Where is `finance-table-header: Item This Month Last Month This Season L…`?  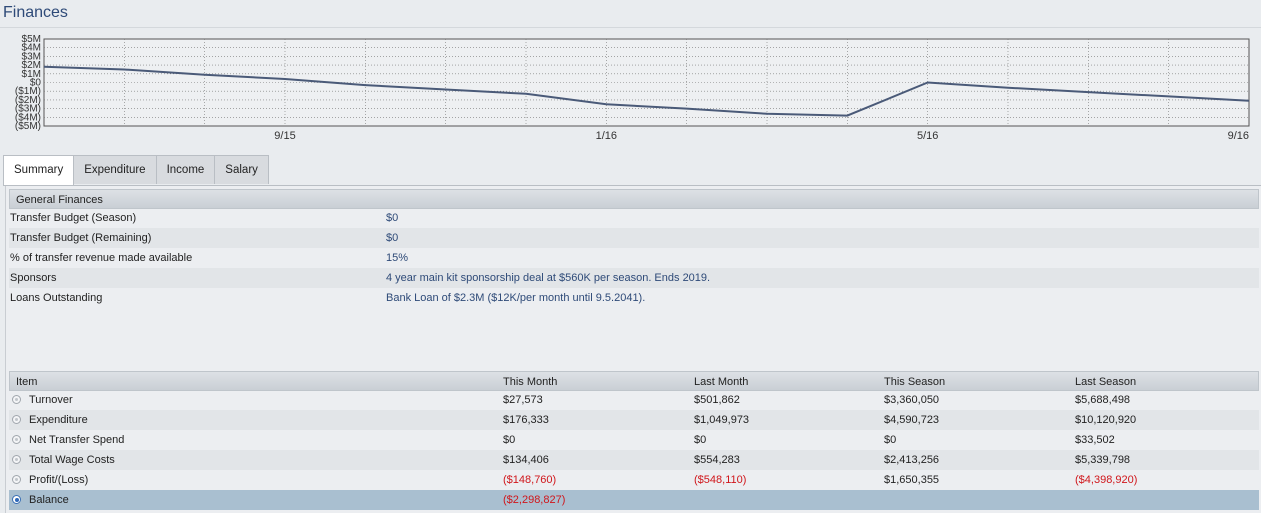 finance-table-header: Item This Month Last Month This Season L… is located at coordinates (634, 381).